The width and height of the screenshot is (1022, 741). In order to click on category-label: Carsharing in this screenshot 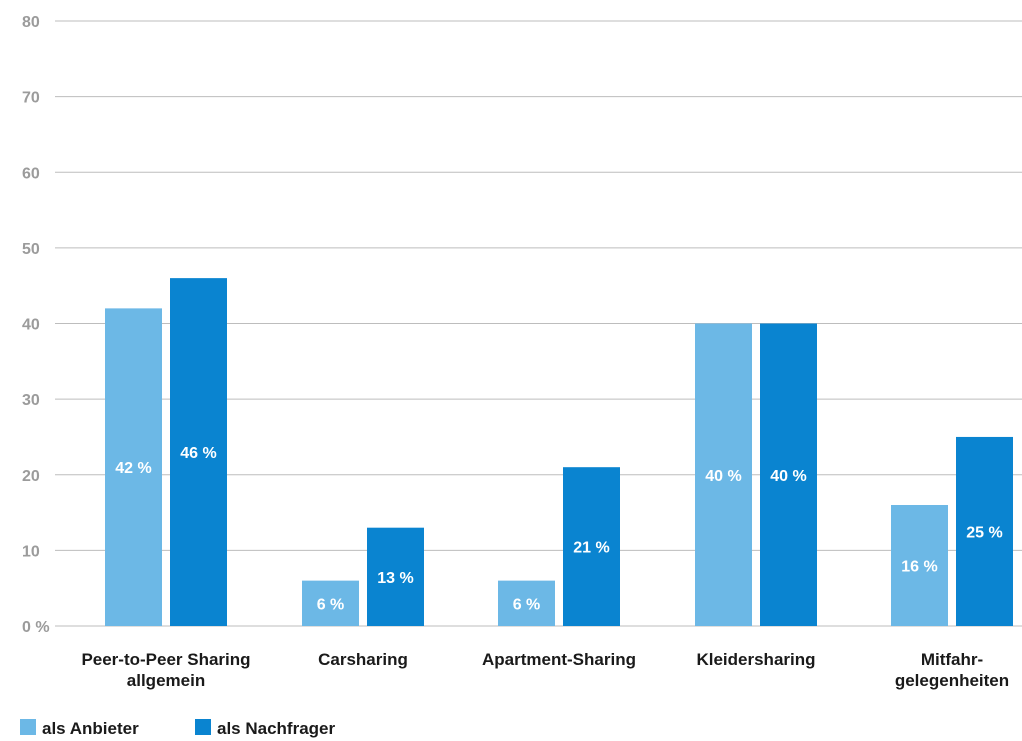, I will do `click(363, 659)`.